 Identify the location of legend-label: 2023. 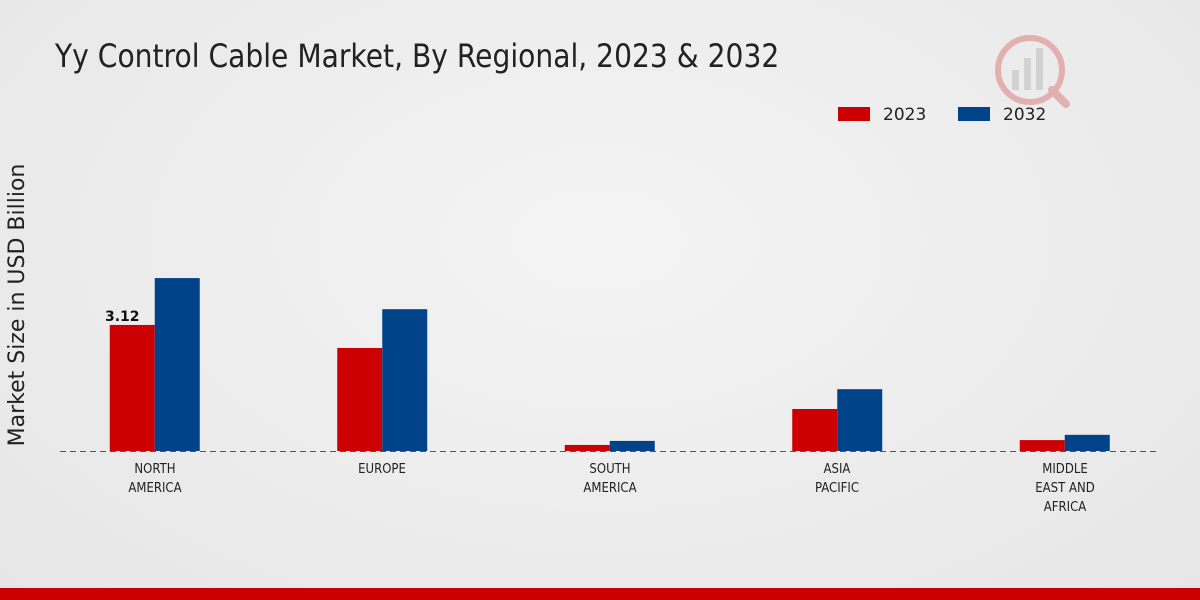
(904, 115).